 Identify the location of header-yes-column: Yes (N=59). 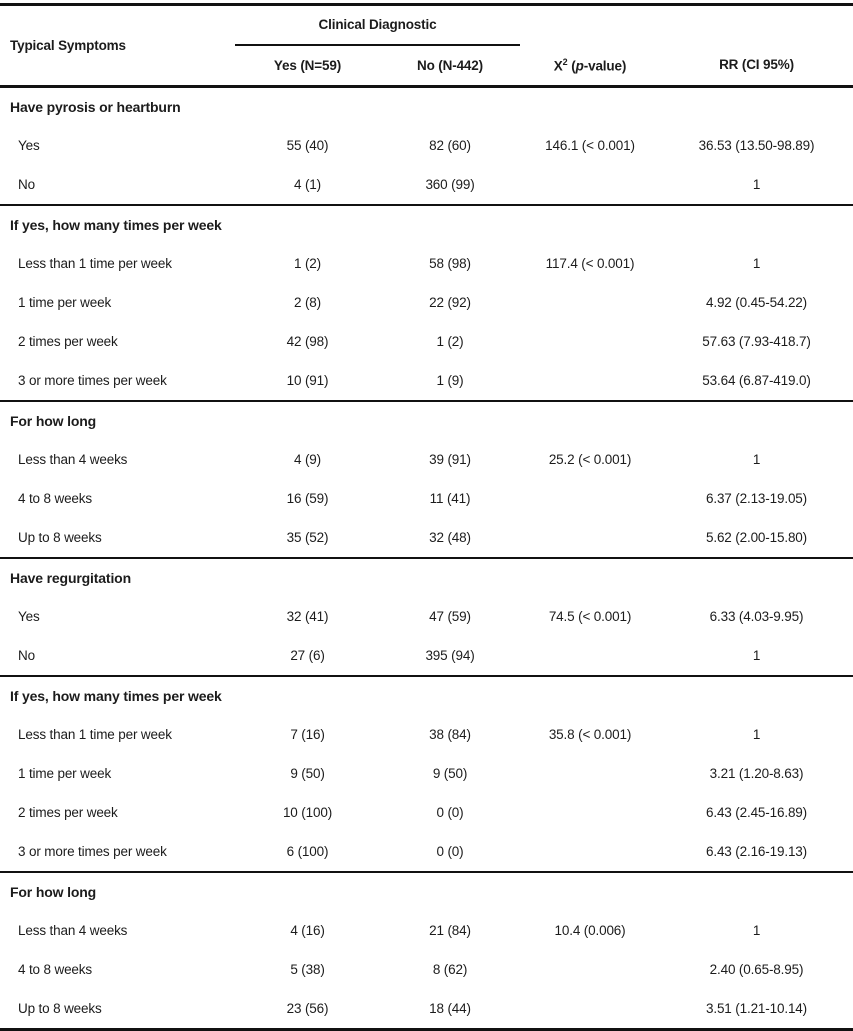
(307, 65).